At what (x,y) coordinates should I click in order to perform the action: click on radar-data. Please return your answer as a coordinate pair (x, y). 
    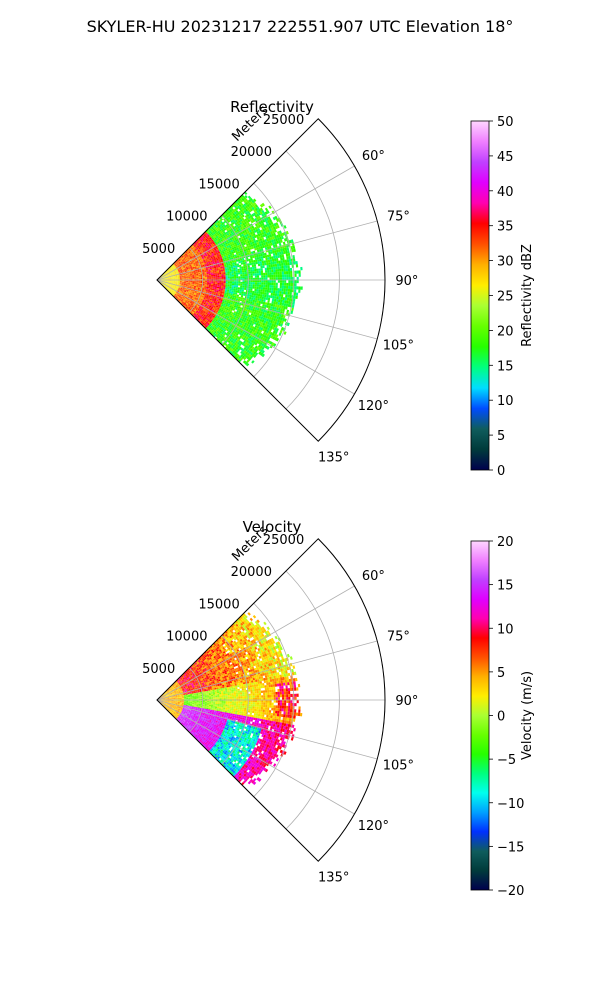
    Looking at the image, I should click on (230, 699).